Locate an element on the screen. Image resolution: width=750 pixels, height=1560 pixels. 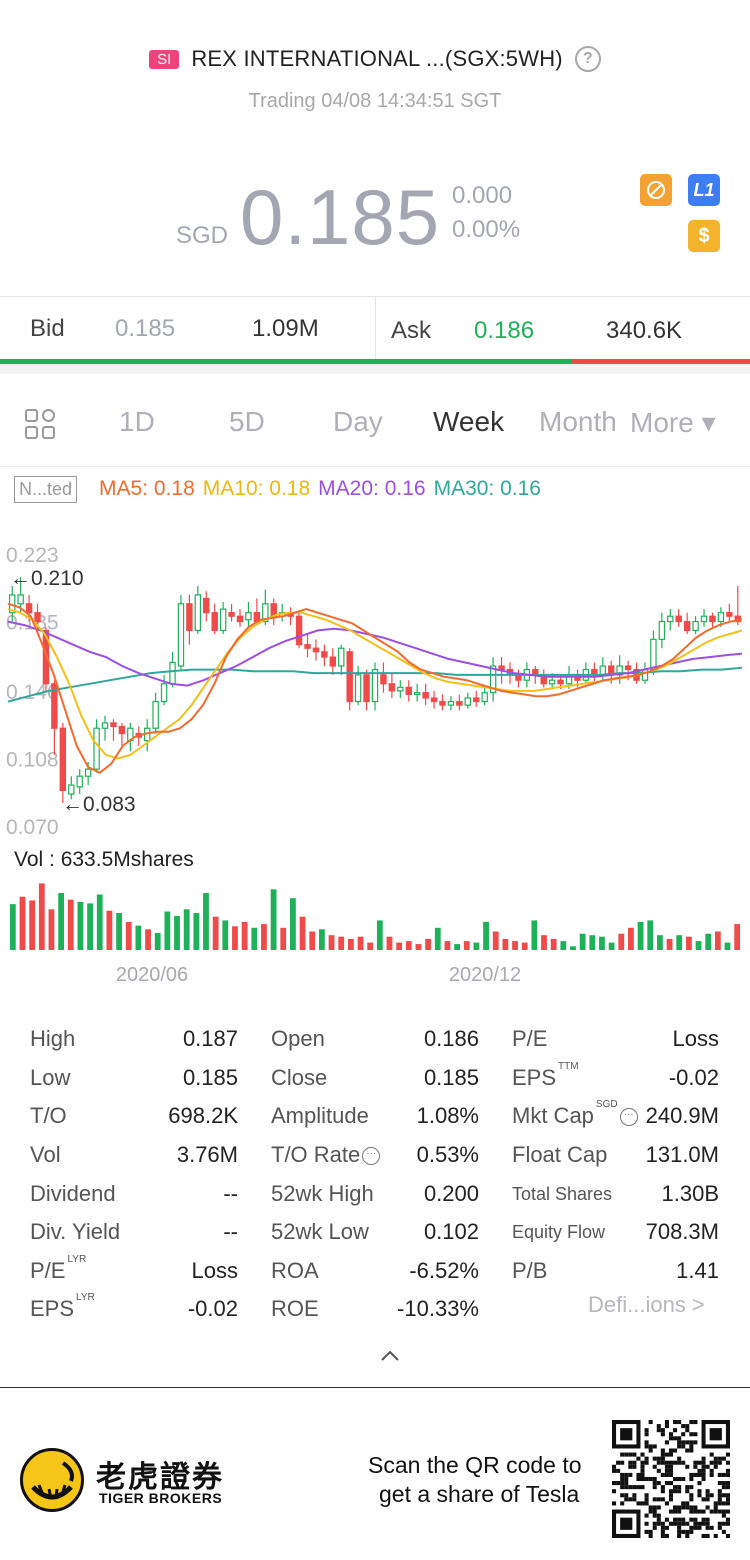
stat-row: Vol 3.76M is located at coordinates (134, 1155).